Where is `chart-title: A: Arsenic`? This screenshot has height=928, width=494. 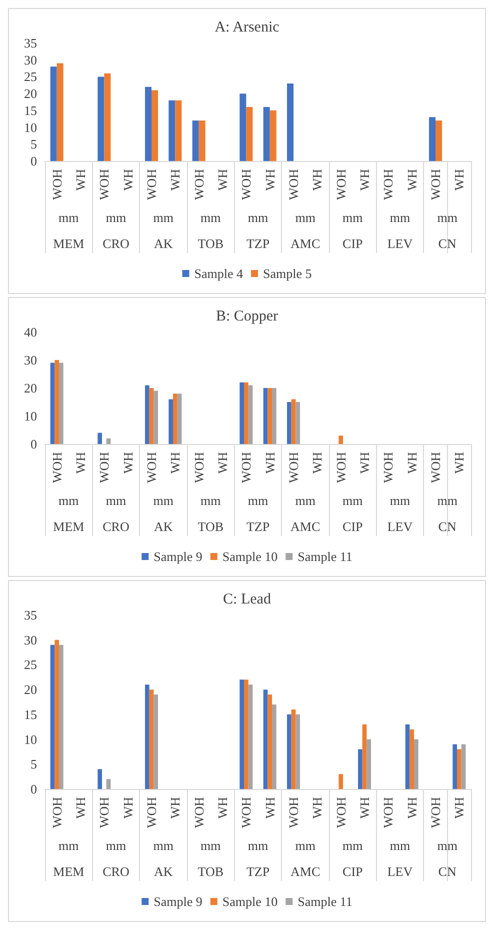 chart-title: A: Arsenic is located at coordinates (247, 28).